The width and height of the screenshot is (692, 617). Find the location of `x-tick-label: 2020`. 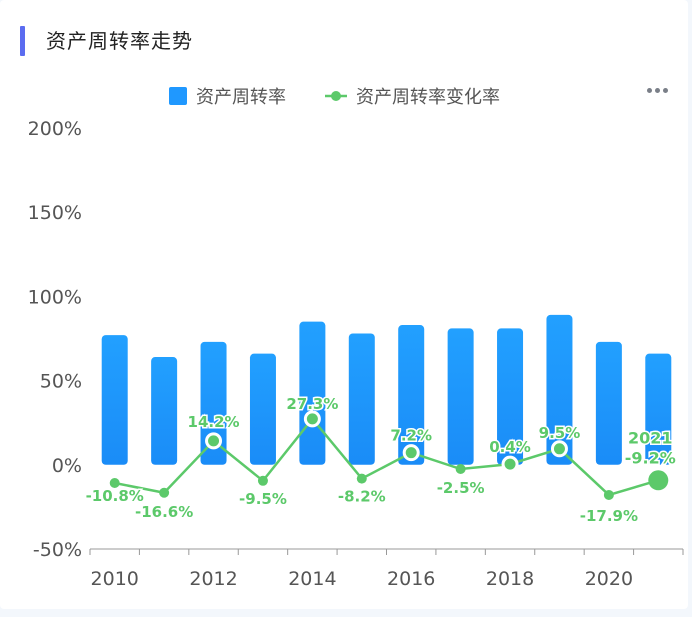

x-tick-label: 2020 is located at coordinates (609, 579).